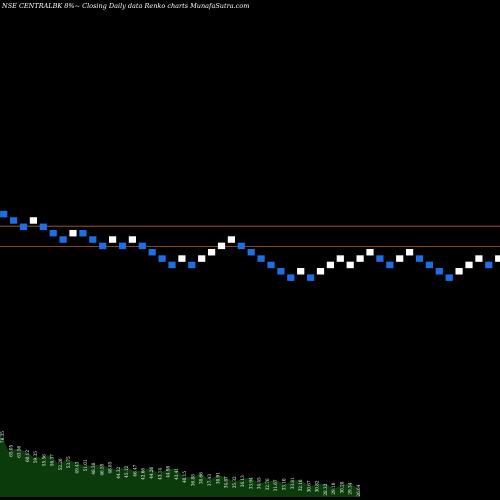  I want to click on volume-label: 38.91, so click(217, 478).